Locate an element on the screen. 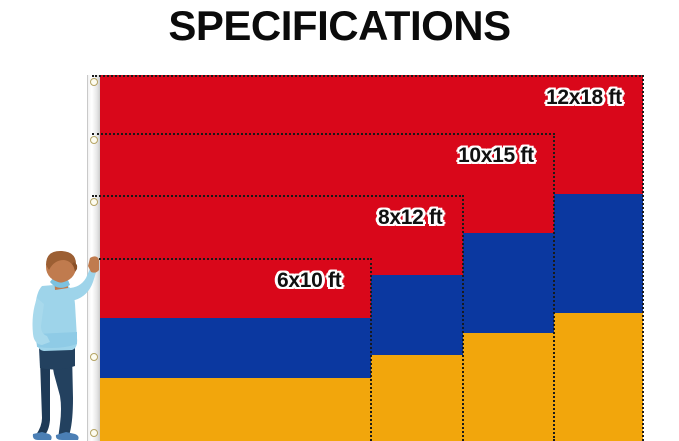 Image resolution: width=679 pixels, height=441 pixels. person-for-scale is located at coordinates (65, 345).